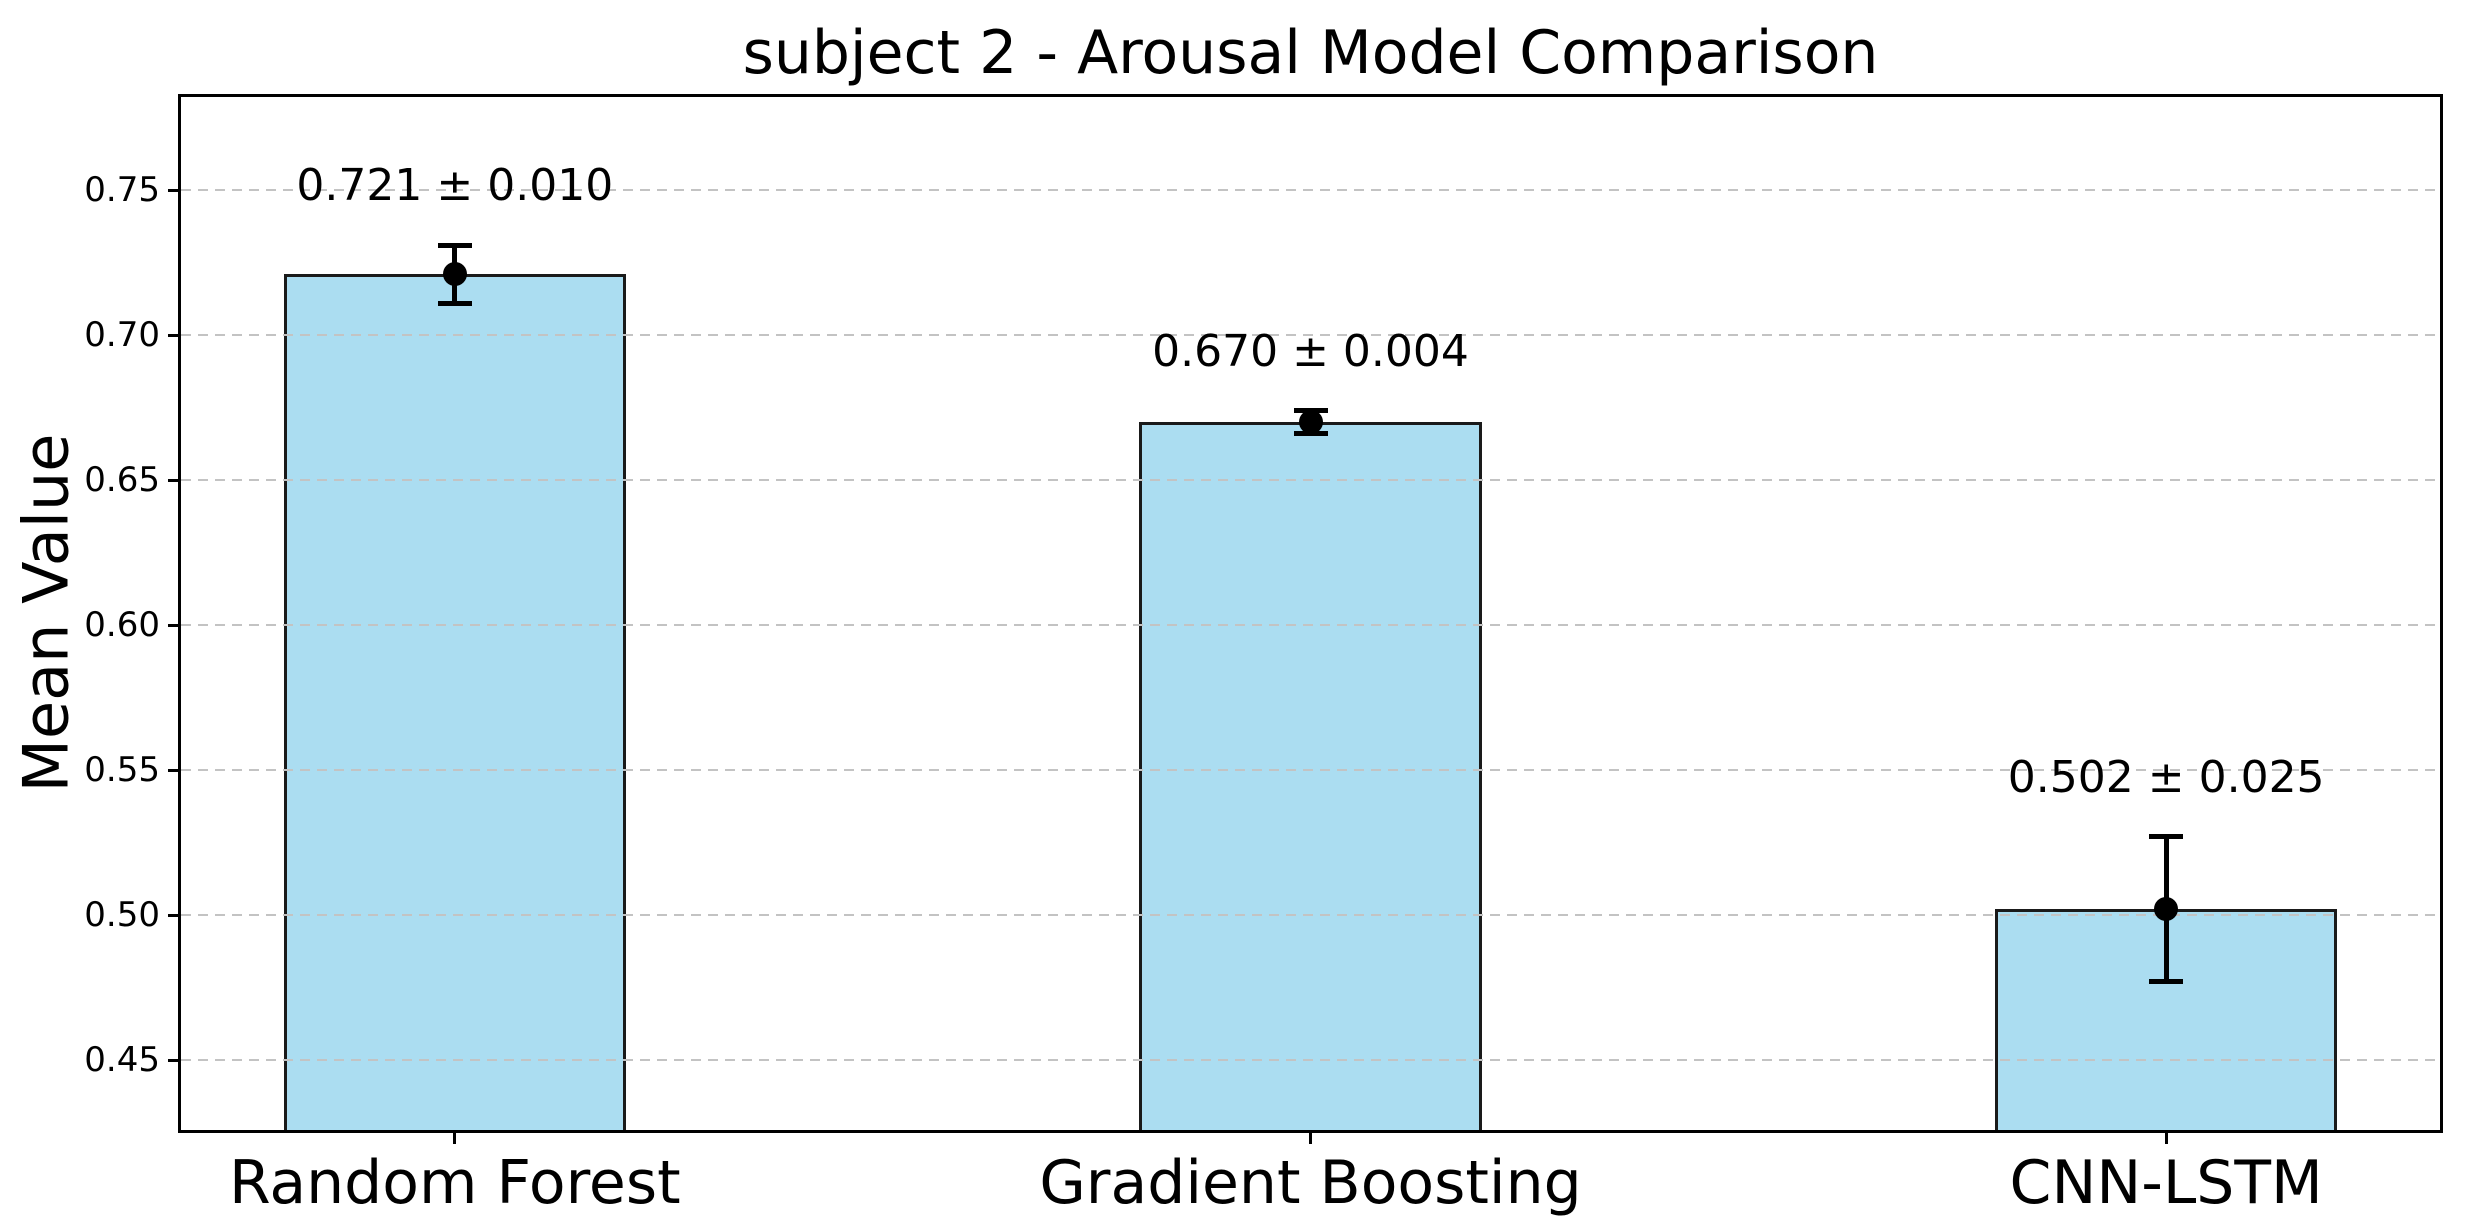 The width and height of the screenshot is (2474, 1223). I want to click on chart-title: subject 2 - Arousal Model Comparison, so click(1310, 53).